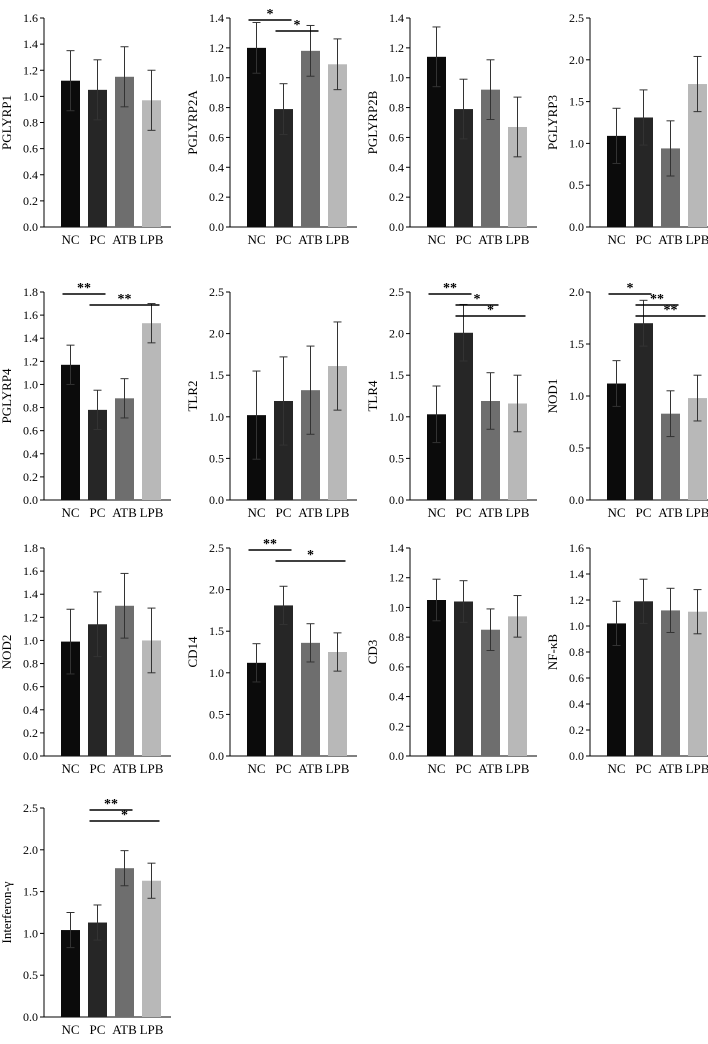 The image size is (708, 1044). I want to click on y-tick-label: 1.8, so click(30, 548).